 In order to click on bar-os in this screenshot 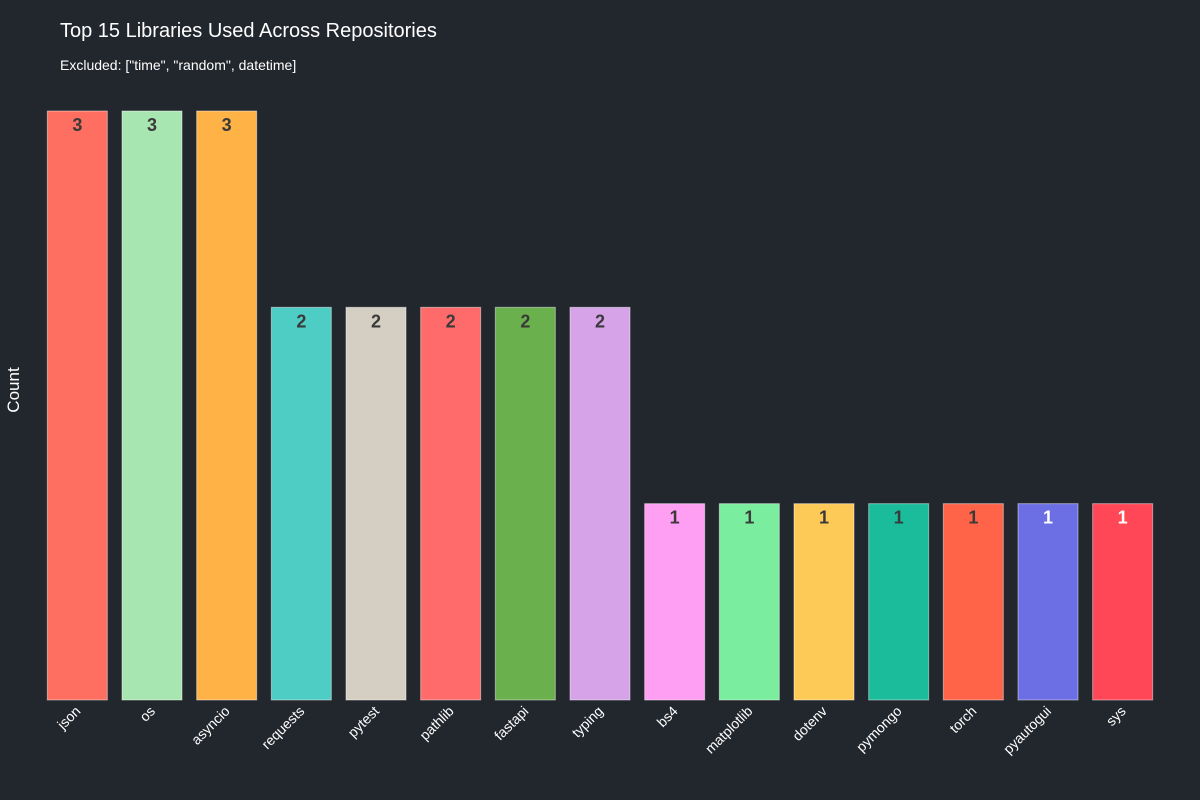, I will do `click(152, 405)`.